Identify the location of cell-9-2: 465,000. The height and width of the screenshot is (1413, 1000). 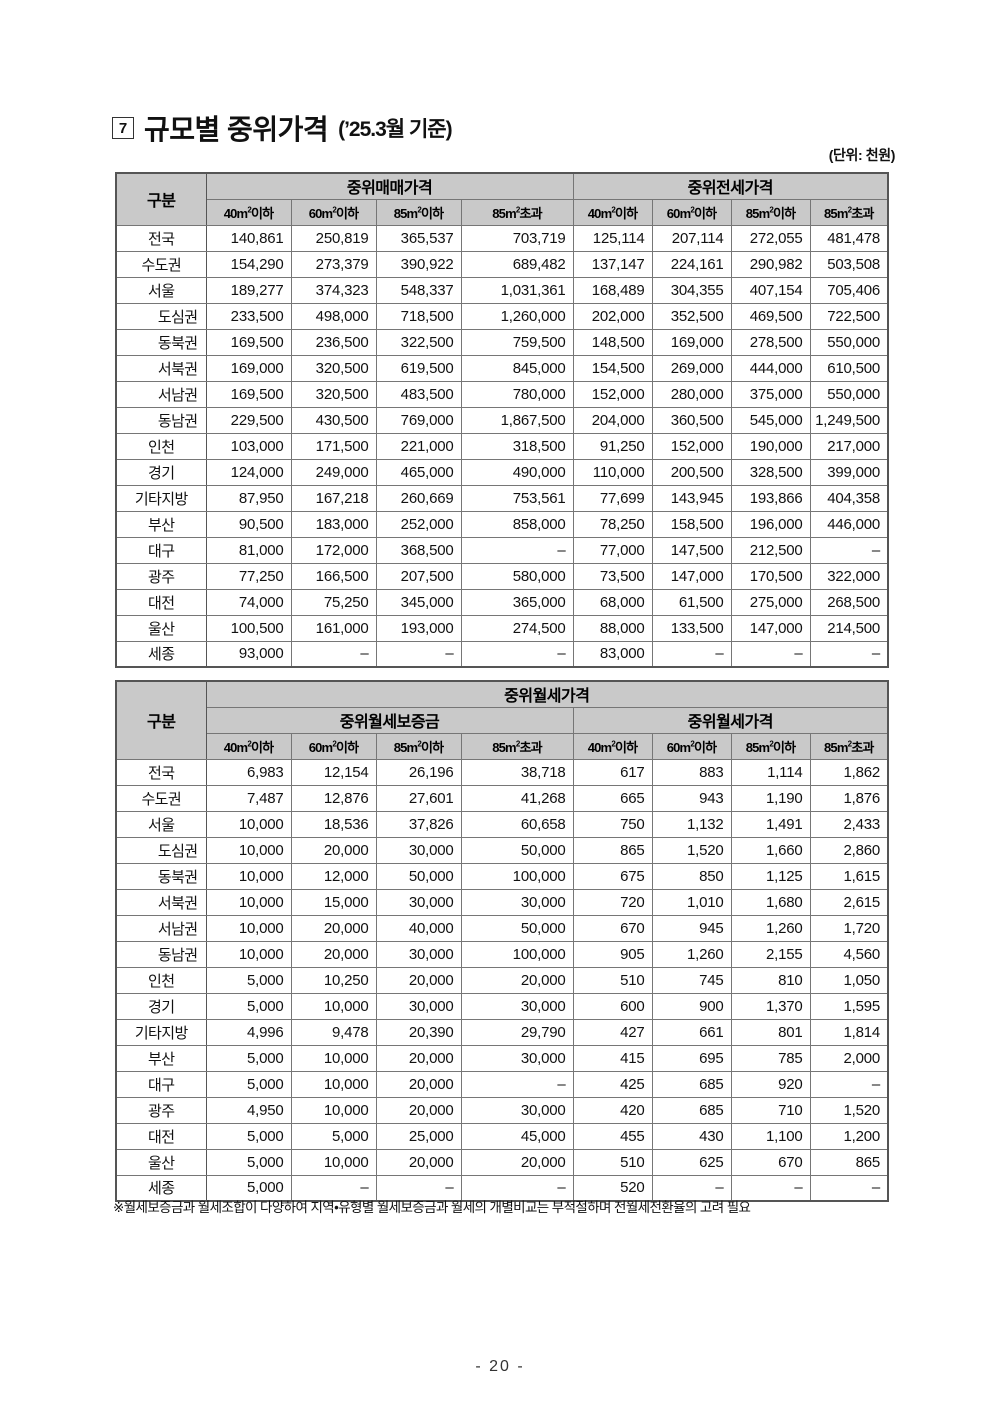
(418, 472).